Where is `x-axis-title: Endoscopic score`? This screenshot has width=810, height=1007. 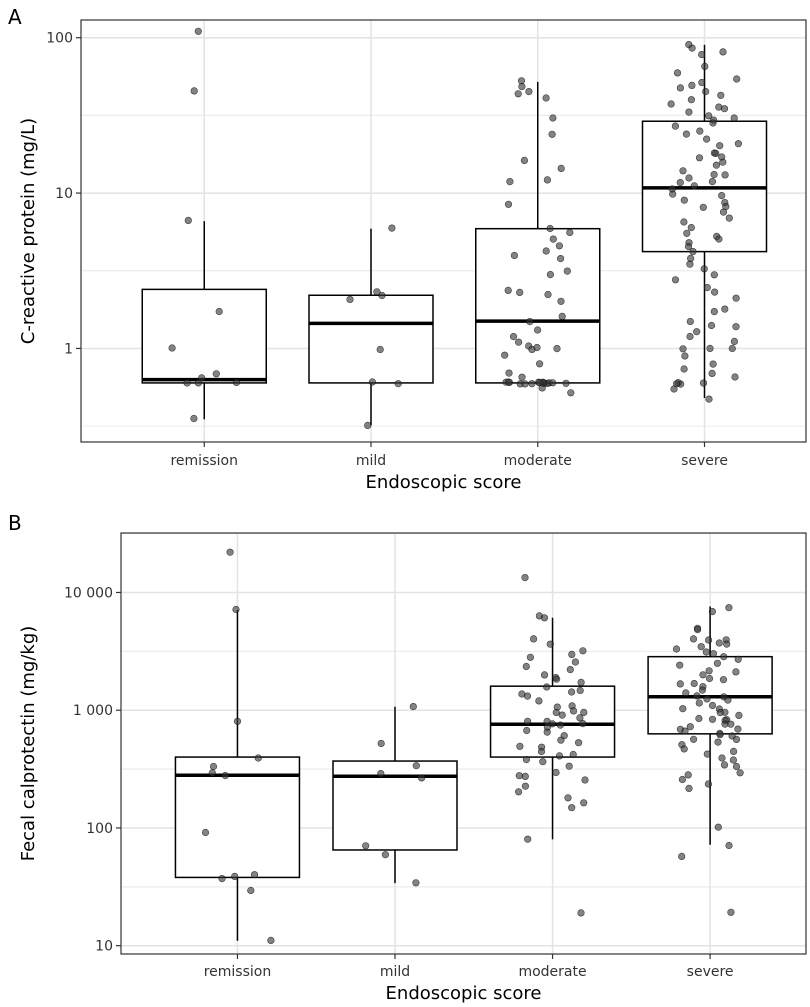 x-axis-title: Endoscopic score is located at coordinates (464, 993).